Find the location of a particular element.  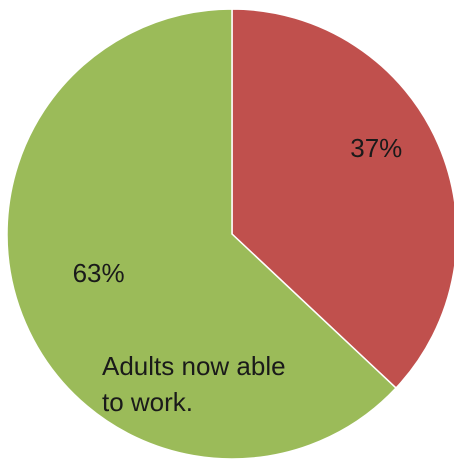

slice-label-1: 37% is located at coordinates (376, 148).